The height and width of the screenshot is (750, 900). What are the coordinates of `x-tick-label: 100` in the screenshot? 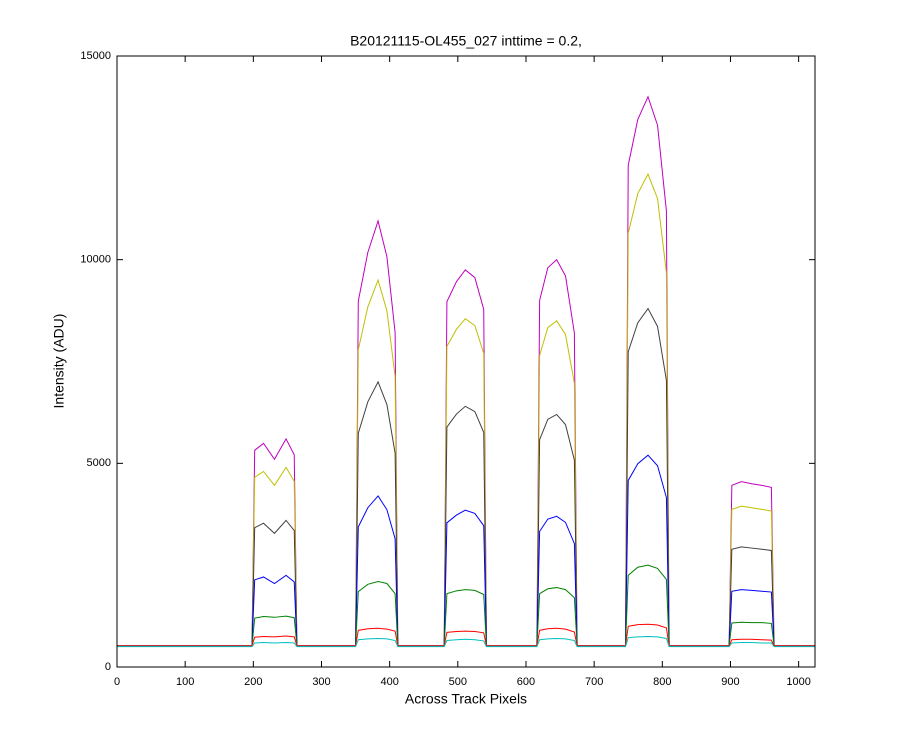 It's located at (185, 682).